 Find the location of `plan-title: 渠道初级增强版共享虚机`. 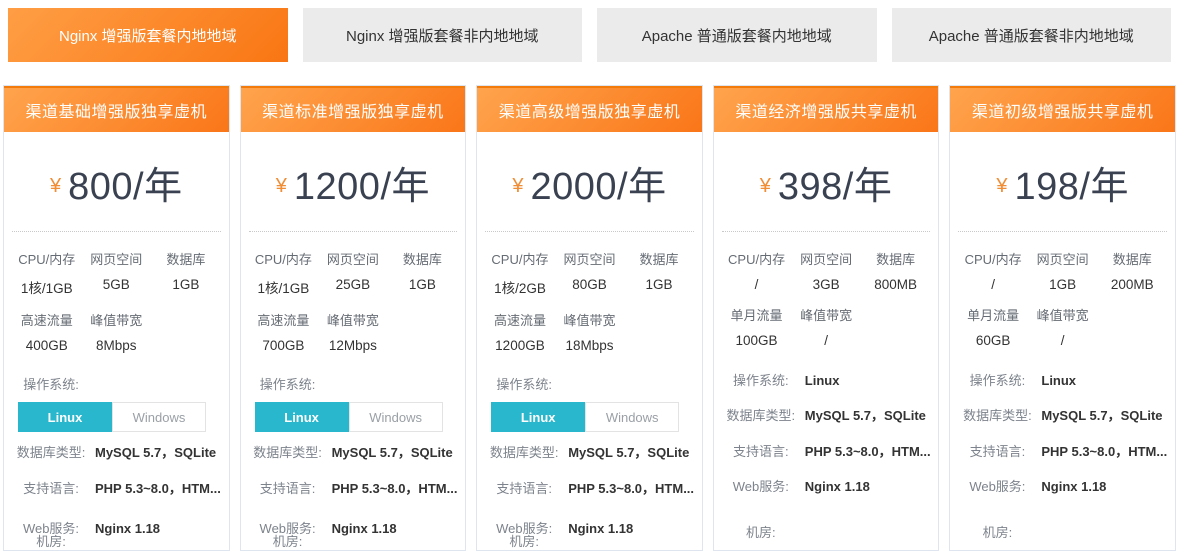

plan-title: 渠道初级增强版共享虚机 is located at coordinates (1062, 109).